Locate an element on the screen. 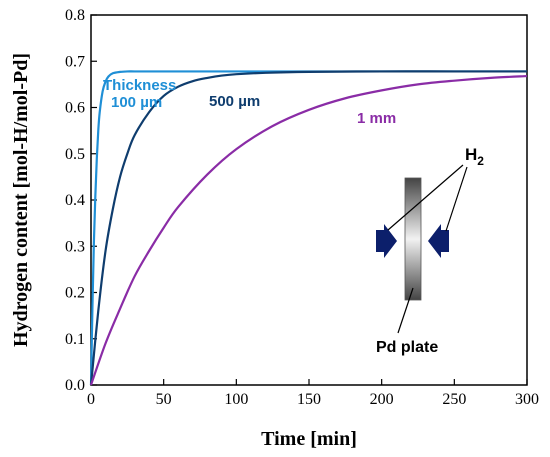  pd-plate is located at coordinates (413, 239).